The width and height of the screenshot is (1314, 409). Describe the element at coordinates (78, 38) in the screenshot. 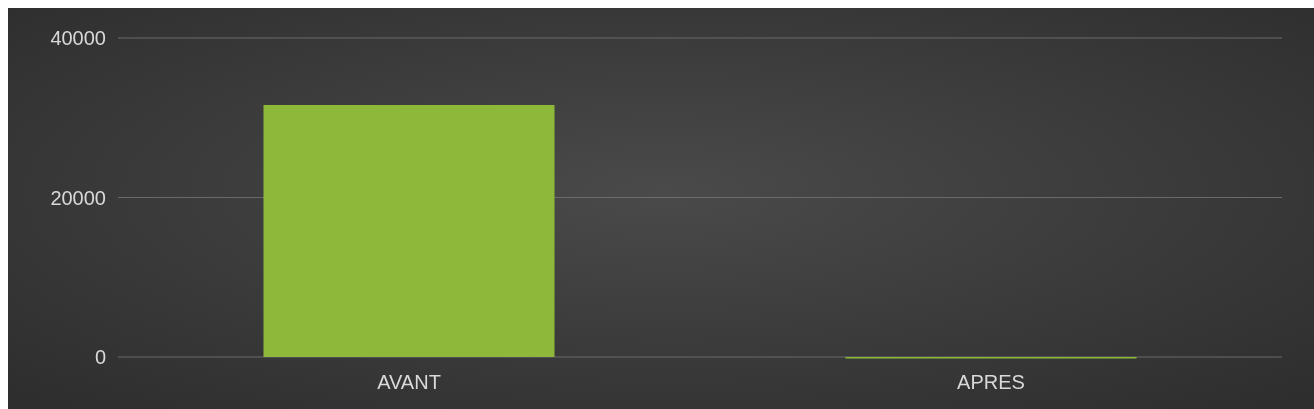

I see `y-tick-label: 40000` at that location.